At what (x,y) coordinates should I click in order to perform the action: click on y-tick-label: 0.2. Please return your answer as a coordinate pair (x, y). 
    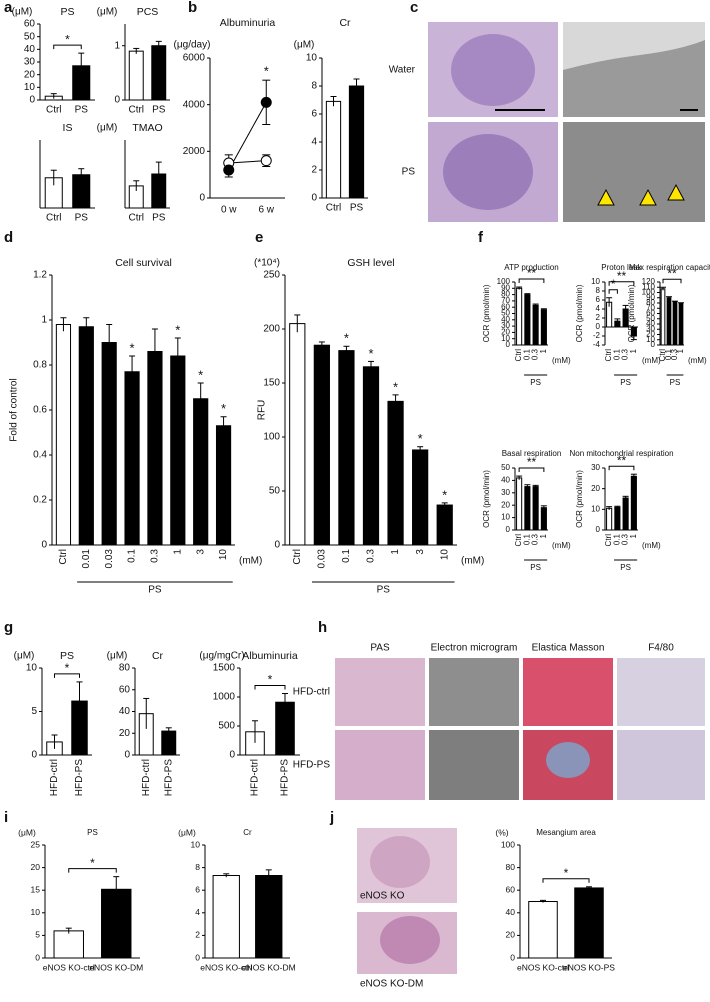
    Looking at the image, I should click on (40, 500).